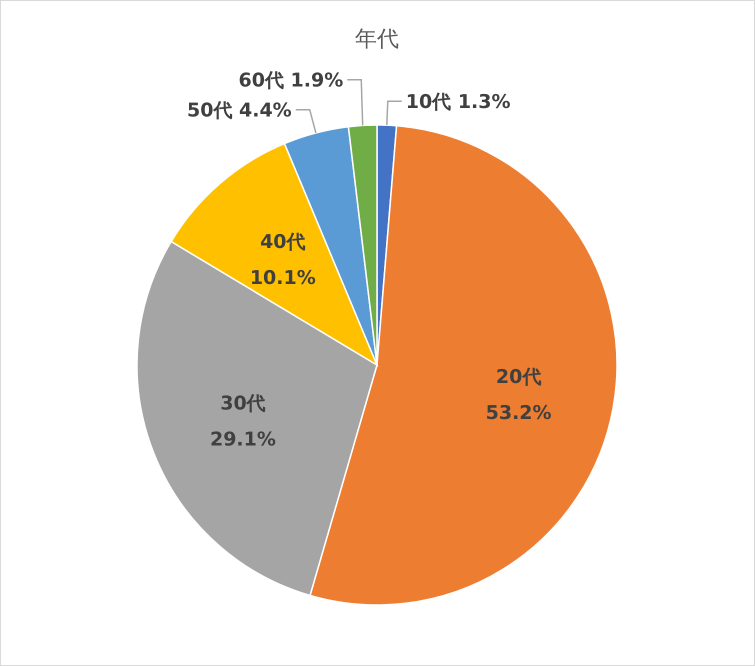  Describe the element at coordinates (243, 403) in the screenshot. I see `slice-label: 30代` at that location.